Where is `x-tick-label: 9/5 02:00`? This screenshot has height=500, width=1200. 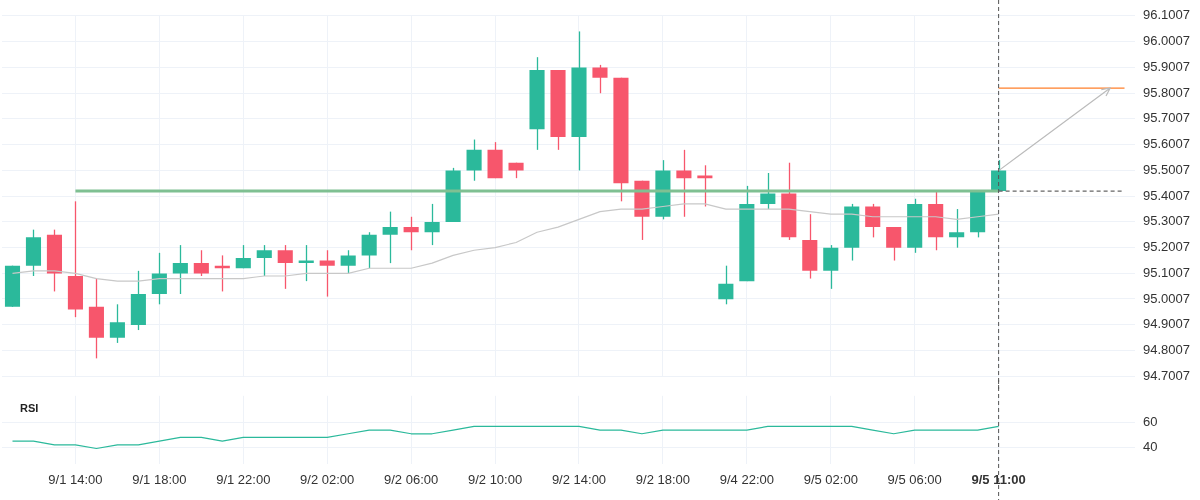
x-tick-label: 9/5 02:00 is located at coordinates (830, 479).